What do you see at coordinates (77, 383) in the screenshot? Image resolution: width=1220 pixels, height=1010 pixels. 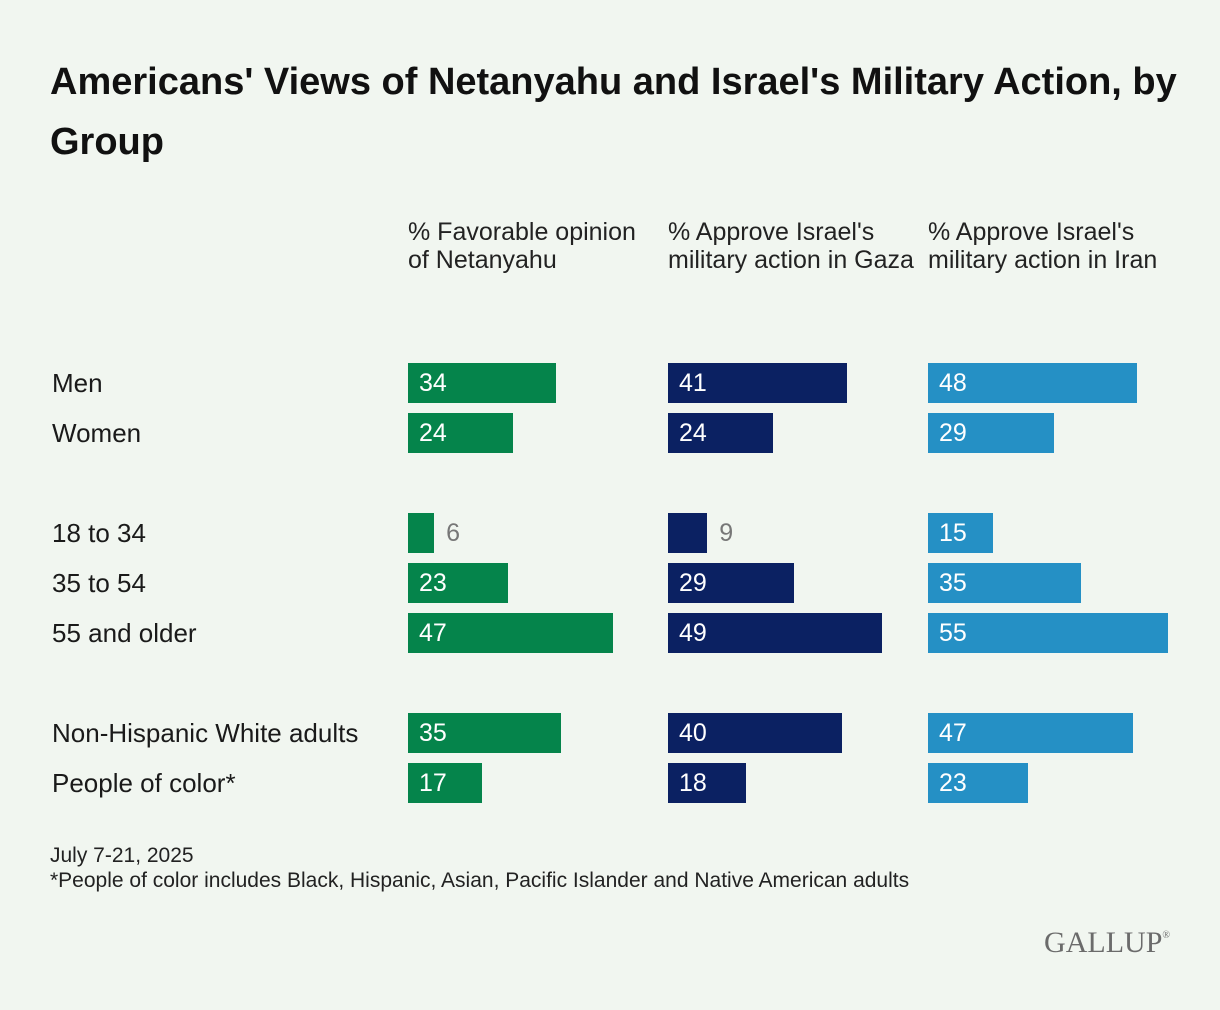 I see `row-label: Men` at bounding box center [77, 383].